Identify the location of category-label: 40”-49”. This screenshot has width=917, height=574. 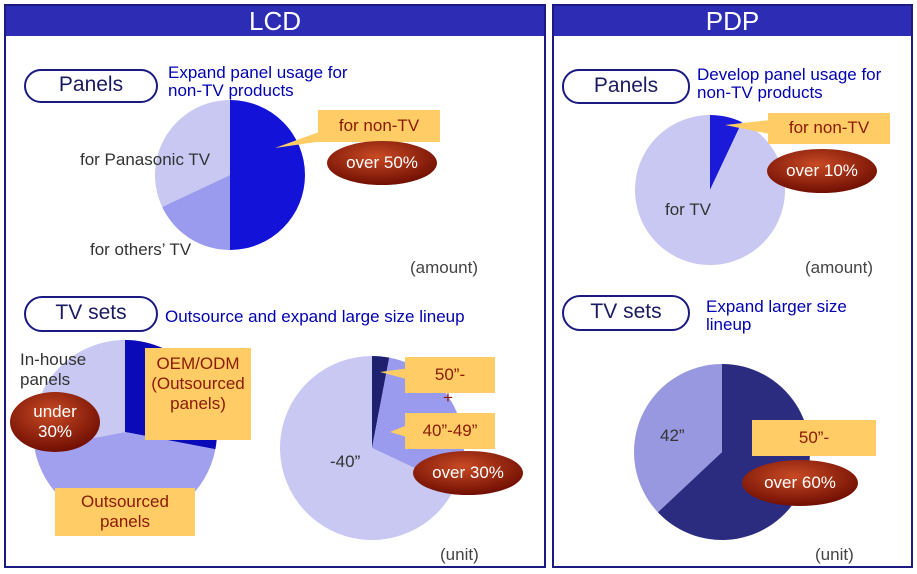
(450, 430).